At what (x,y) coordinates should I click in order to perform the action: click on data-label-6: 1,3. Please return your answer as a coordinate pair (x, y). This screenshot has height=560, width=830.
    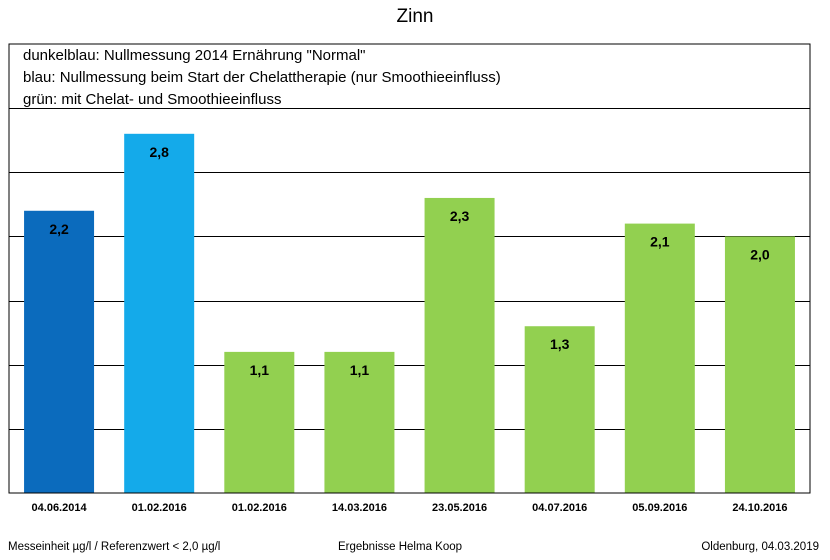
    Looking at the image, I should click on (560, 344).